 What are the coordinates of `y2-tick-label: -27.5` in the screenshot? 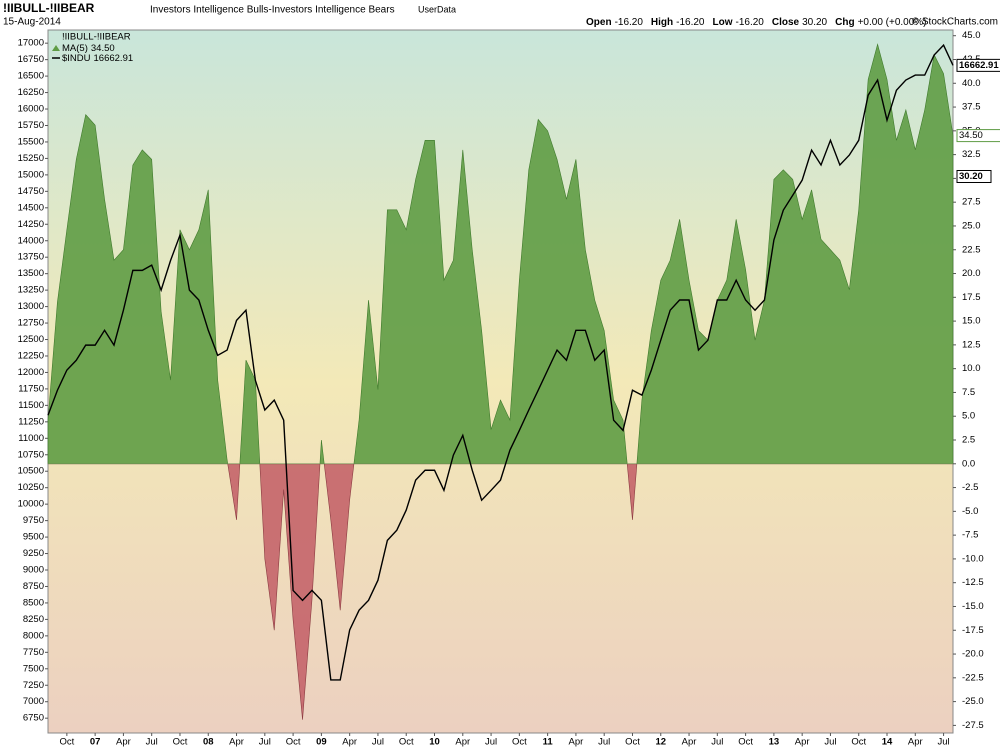 It's located at (973, 725).